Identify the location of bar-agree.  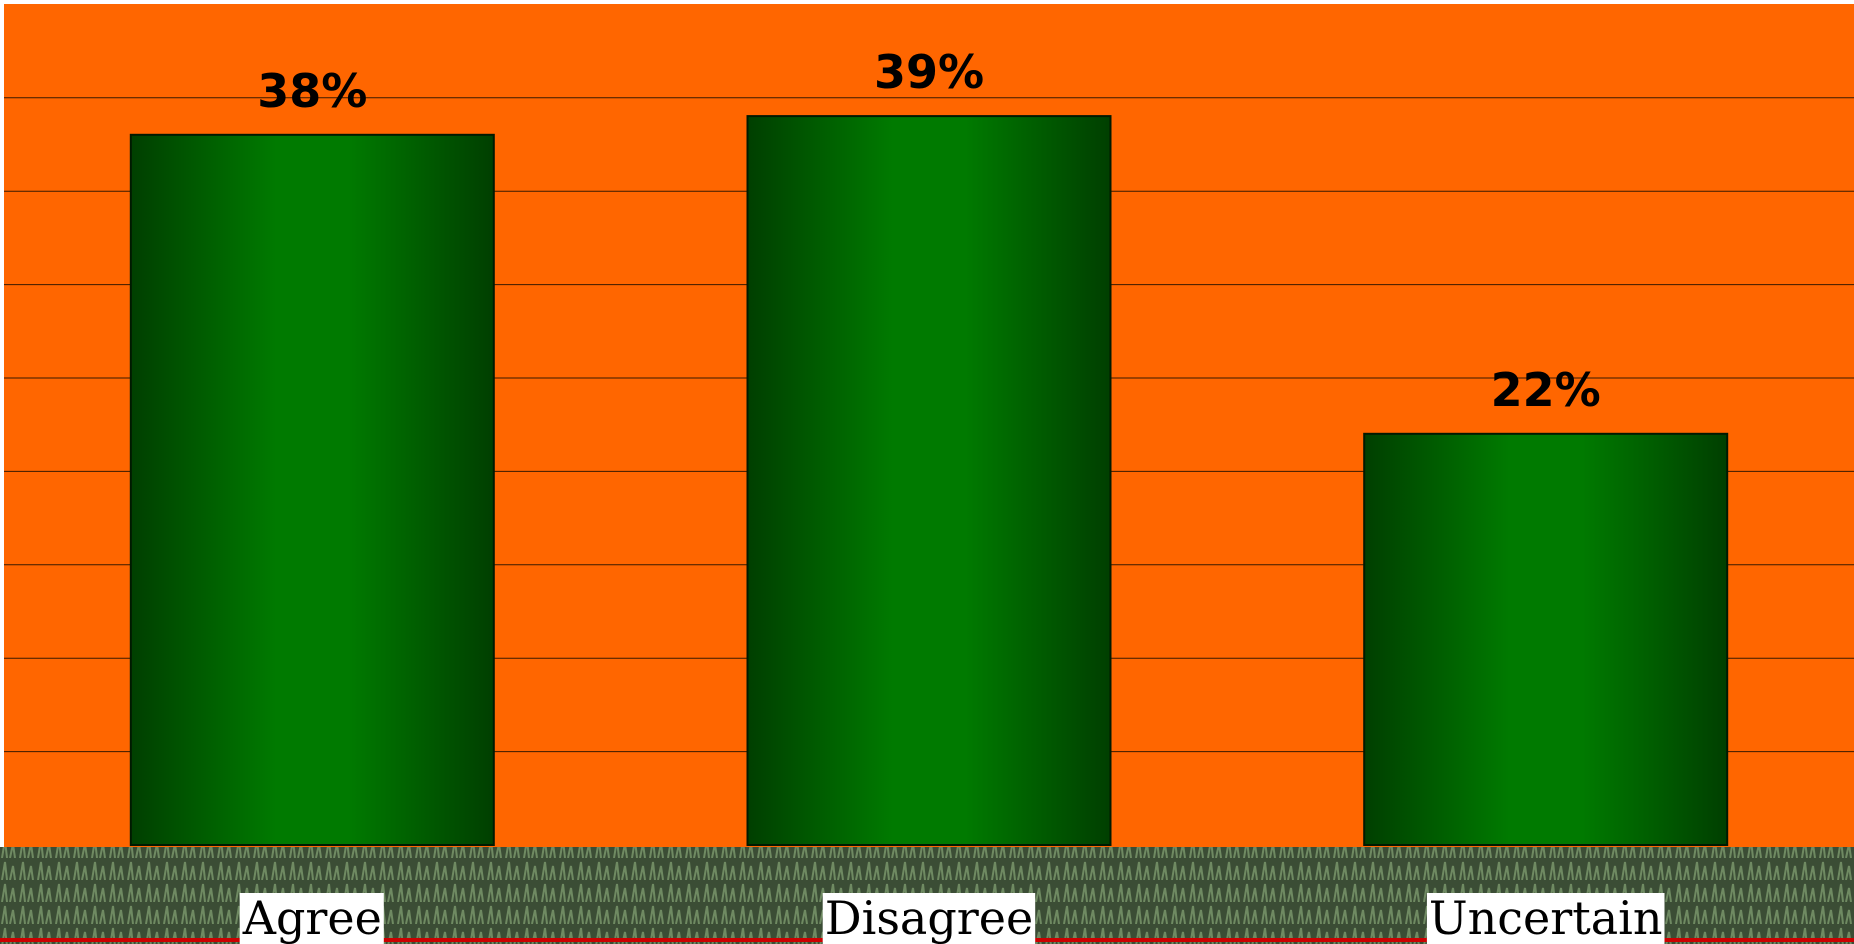
(312, 490).